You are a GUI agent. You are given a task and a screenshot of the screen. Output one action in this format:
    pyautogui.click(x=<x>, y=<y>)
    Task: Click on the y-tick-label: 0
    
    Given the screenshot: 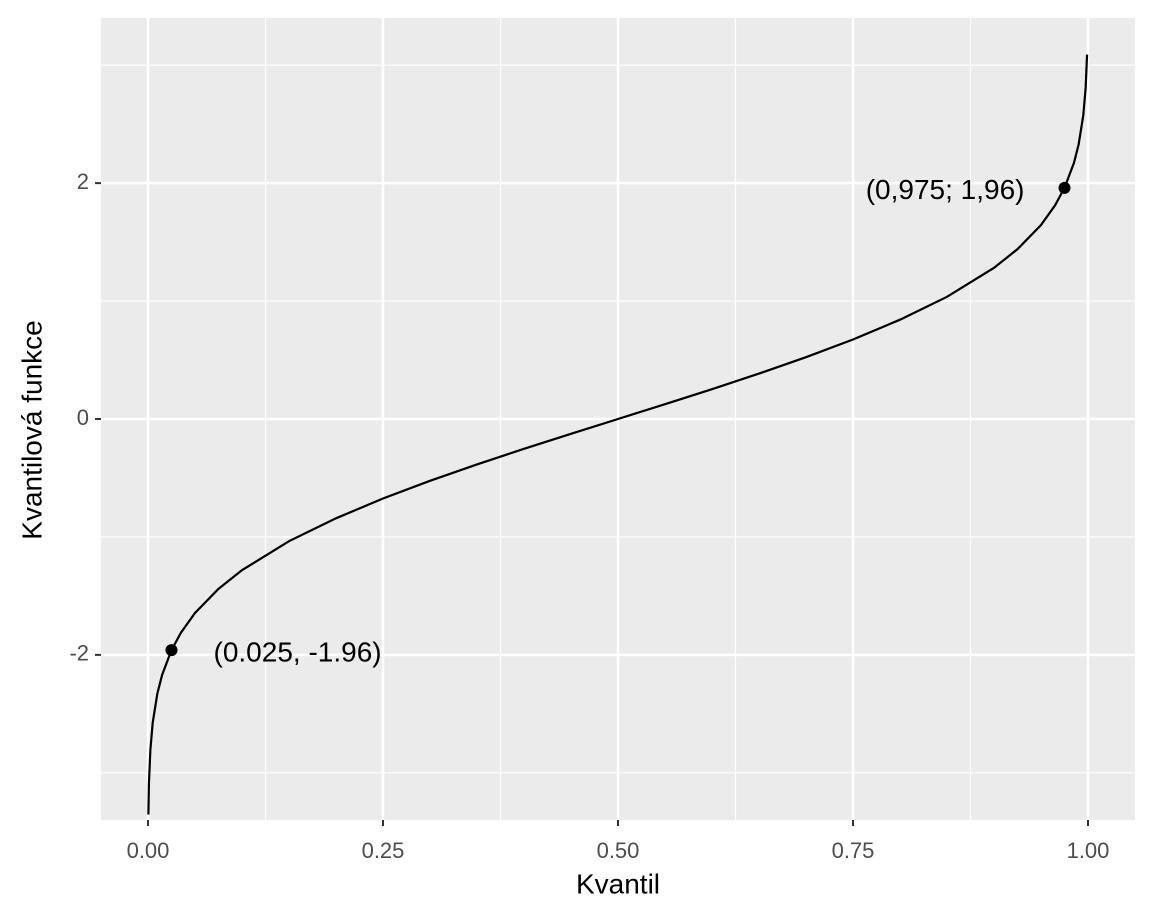 What is the action you would take?
    pyautogui.click(x=83, y=417)
    